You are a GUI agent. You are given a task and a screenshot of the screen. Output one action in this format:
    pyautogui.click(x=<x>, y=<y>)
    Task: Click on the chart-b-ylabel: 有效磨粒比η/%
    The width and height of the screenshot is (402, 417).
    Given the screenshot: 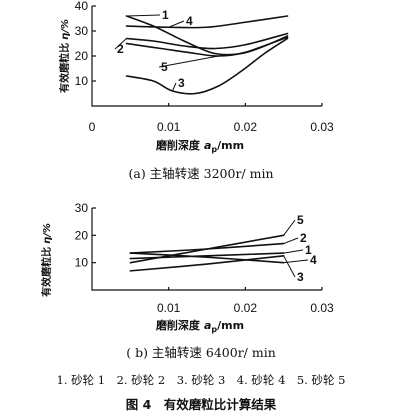 What is the action you would take?
    pyautogui.click(x=46, y=260)
    